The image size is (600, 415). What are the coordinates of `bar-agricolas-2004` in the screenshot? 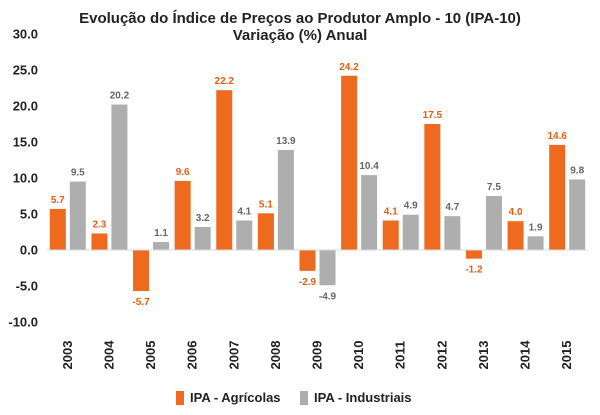 It's located at (99, 241).